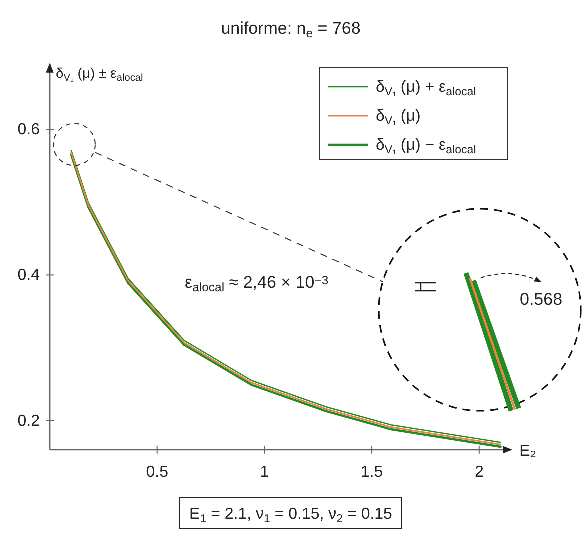  Describe the element at coordinates (479, 472) in the screenshot. I see `x-tick-label: 2` at that location.